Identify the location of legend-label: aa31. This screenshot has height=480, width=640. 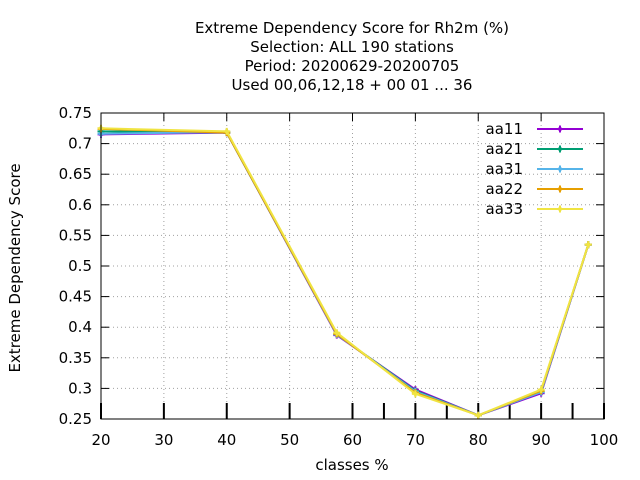
(504, 169).